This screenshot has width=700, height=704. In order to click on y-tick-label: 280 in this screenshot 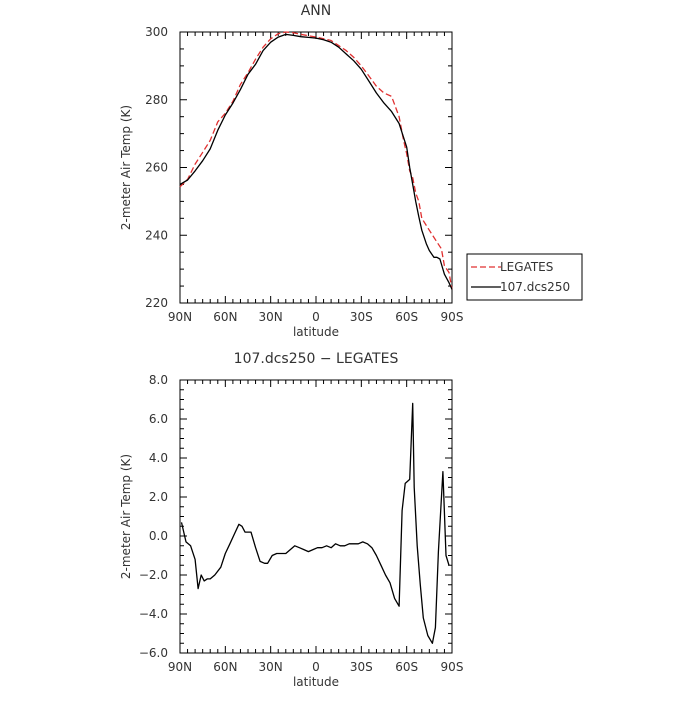, I will do `click(156, 100)`.